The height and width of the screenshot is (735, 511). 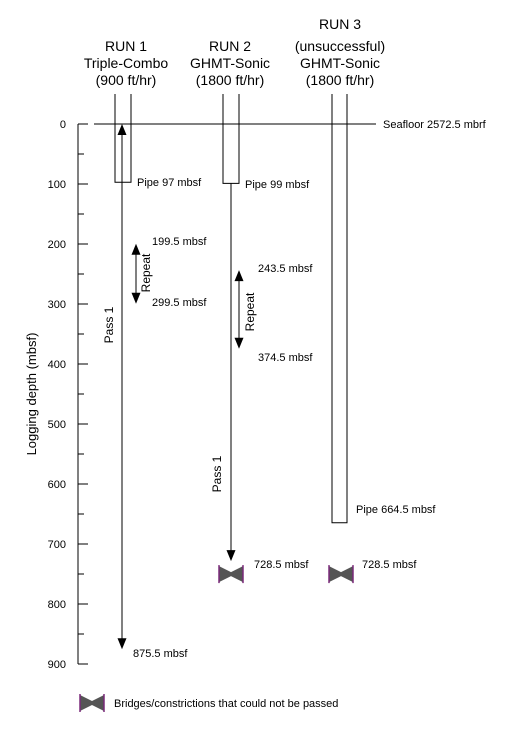 What do you see at coordinates (179, 303) in the screenshot?
I see `repeat-run-1-bottom-label: 299.5 mbsf` at bounding box center [179, 303].